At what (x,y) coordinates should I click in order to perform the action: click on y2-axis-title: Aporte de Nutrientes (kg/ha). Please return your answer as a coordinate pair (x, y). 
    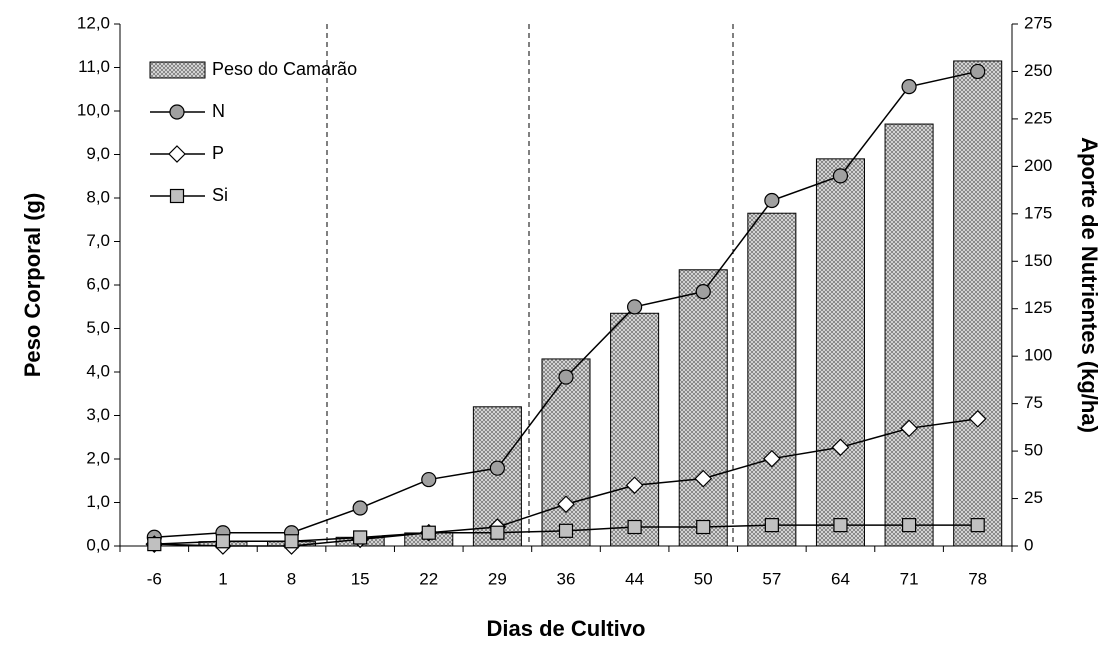
    Looking at the image, I should click on (1089, 285).